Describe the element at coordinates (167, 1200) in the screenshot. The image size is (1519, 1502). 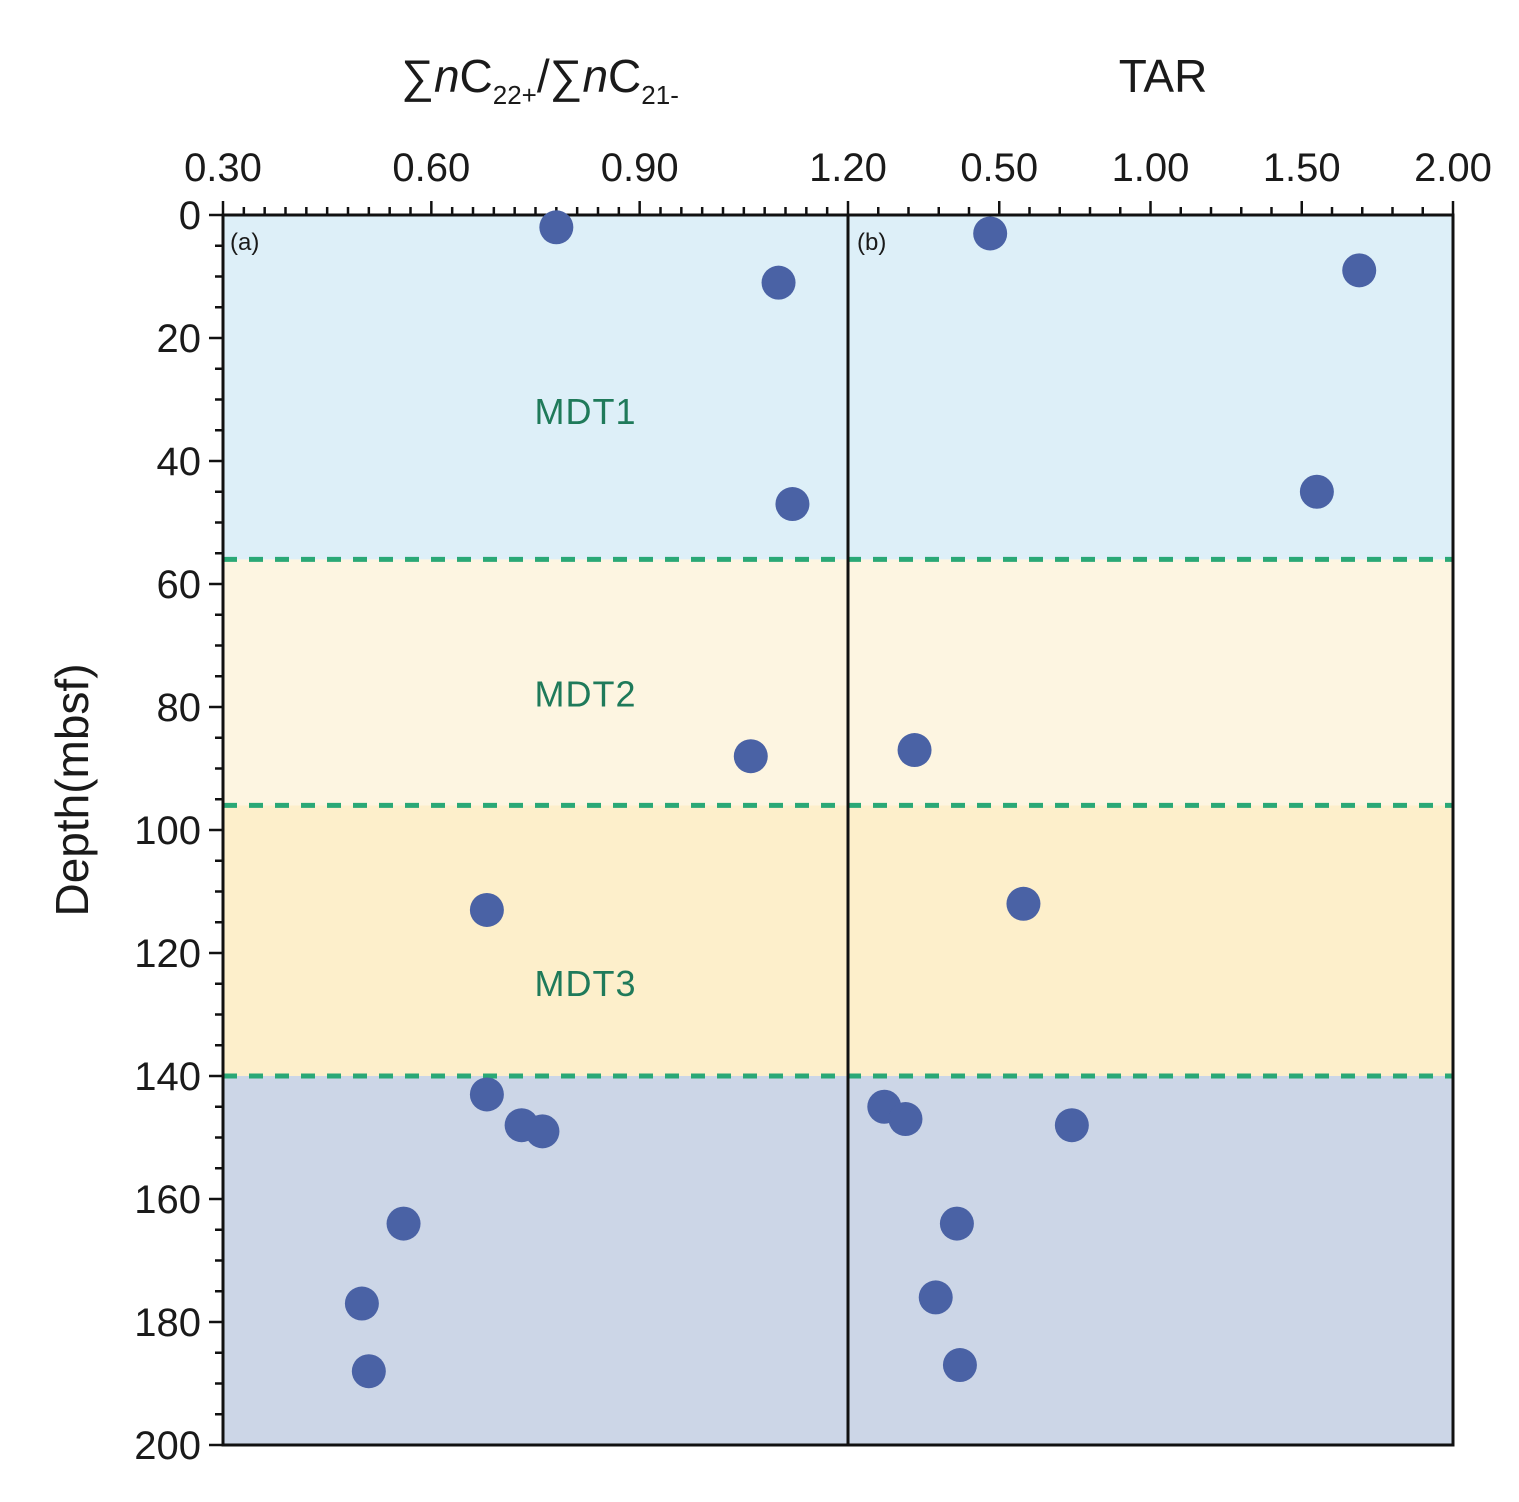
I see `y-tick-label: 160` at that location.